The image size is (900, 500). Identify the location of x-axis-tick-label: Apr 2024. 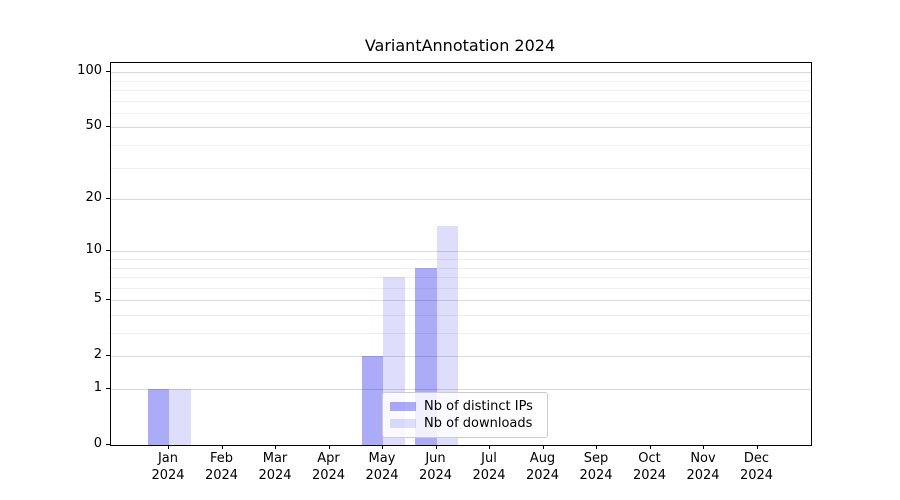
(328, 467).